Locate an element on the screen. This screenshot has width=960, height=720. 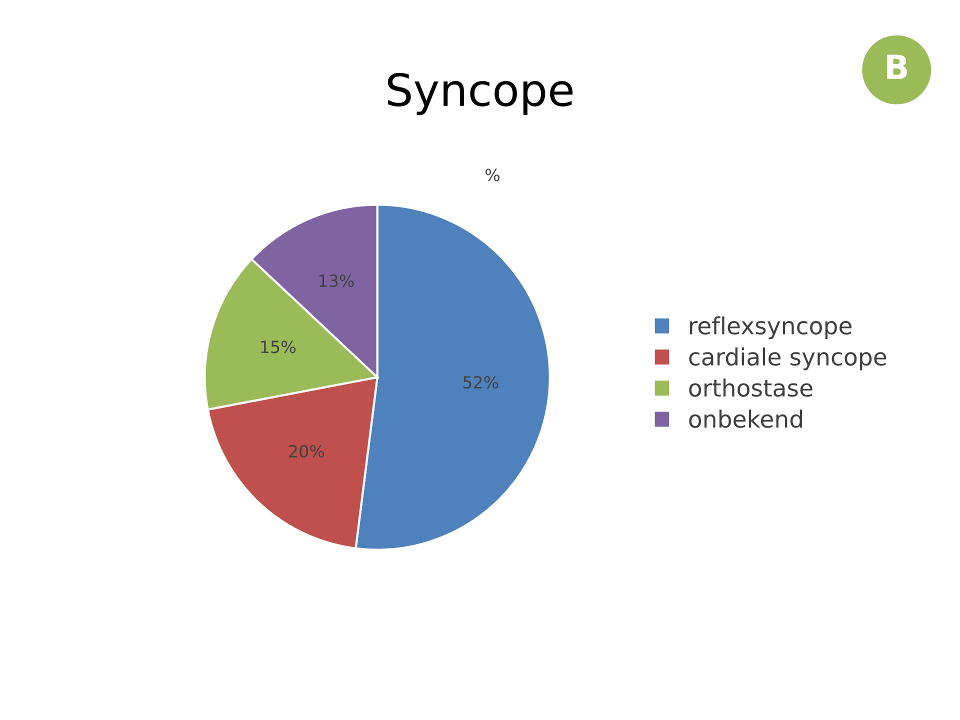
data-label: 52% is located at coordinates (480, 382).